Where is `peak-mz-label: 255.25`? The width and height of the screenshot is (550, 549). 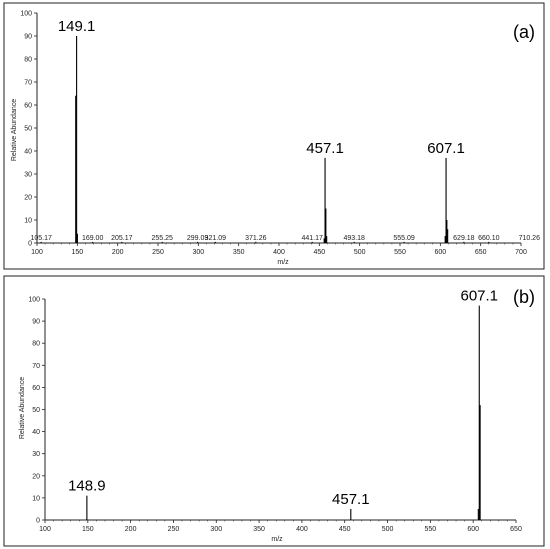 peak-mz-label: 255.25 is located at coordinates (163, 238).